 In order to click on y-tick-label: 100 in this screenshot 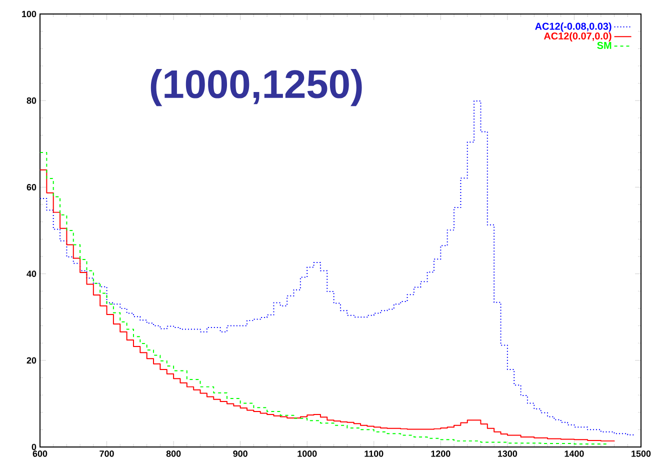, I will do `click(29, 14)`.